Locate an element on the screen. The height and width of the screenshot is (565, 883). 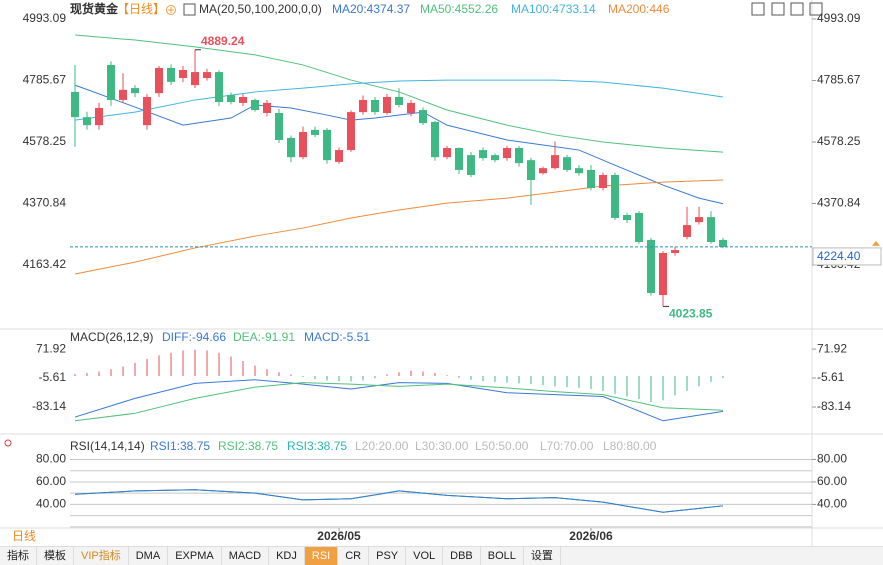
tab: 指标 is located at coordinates (18, 556).